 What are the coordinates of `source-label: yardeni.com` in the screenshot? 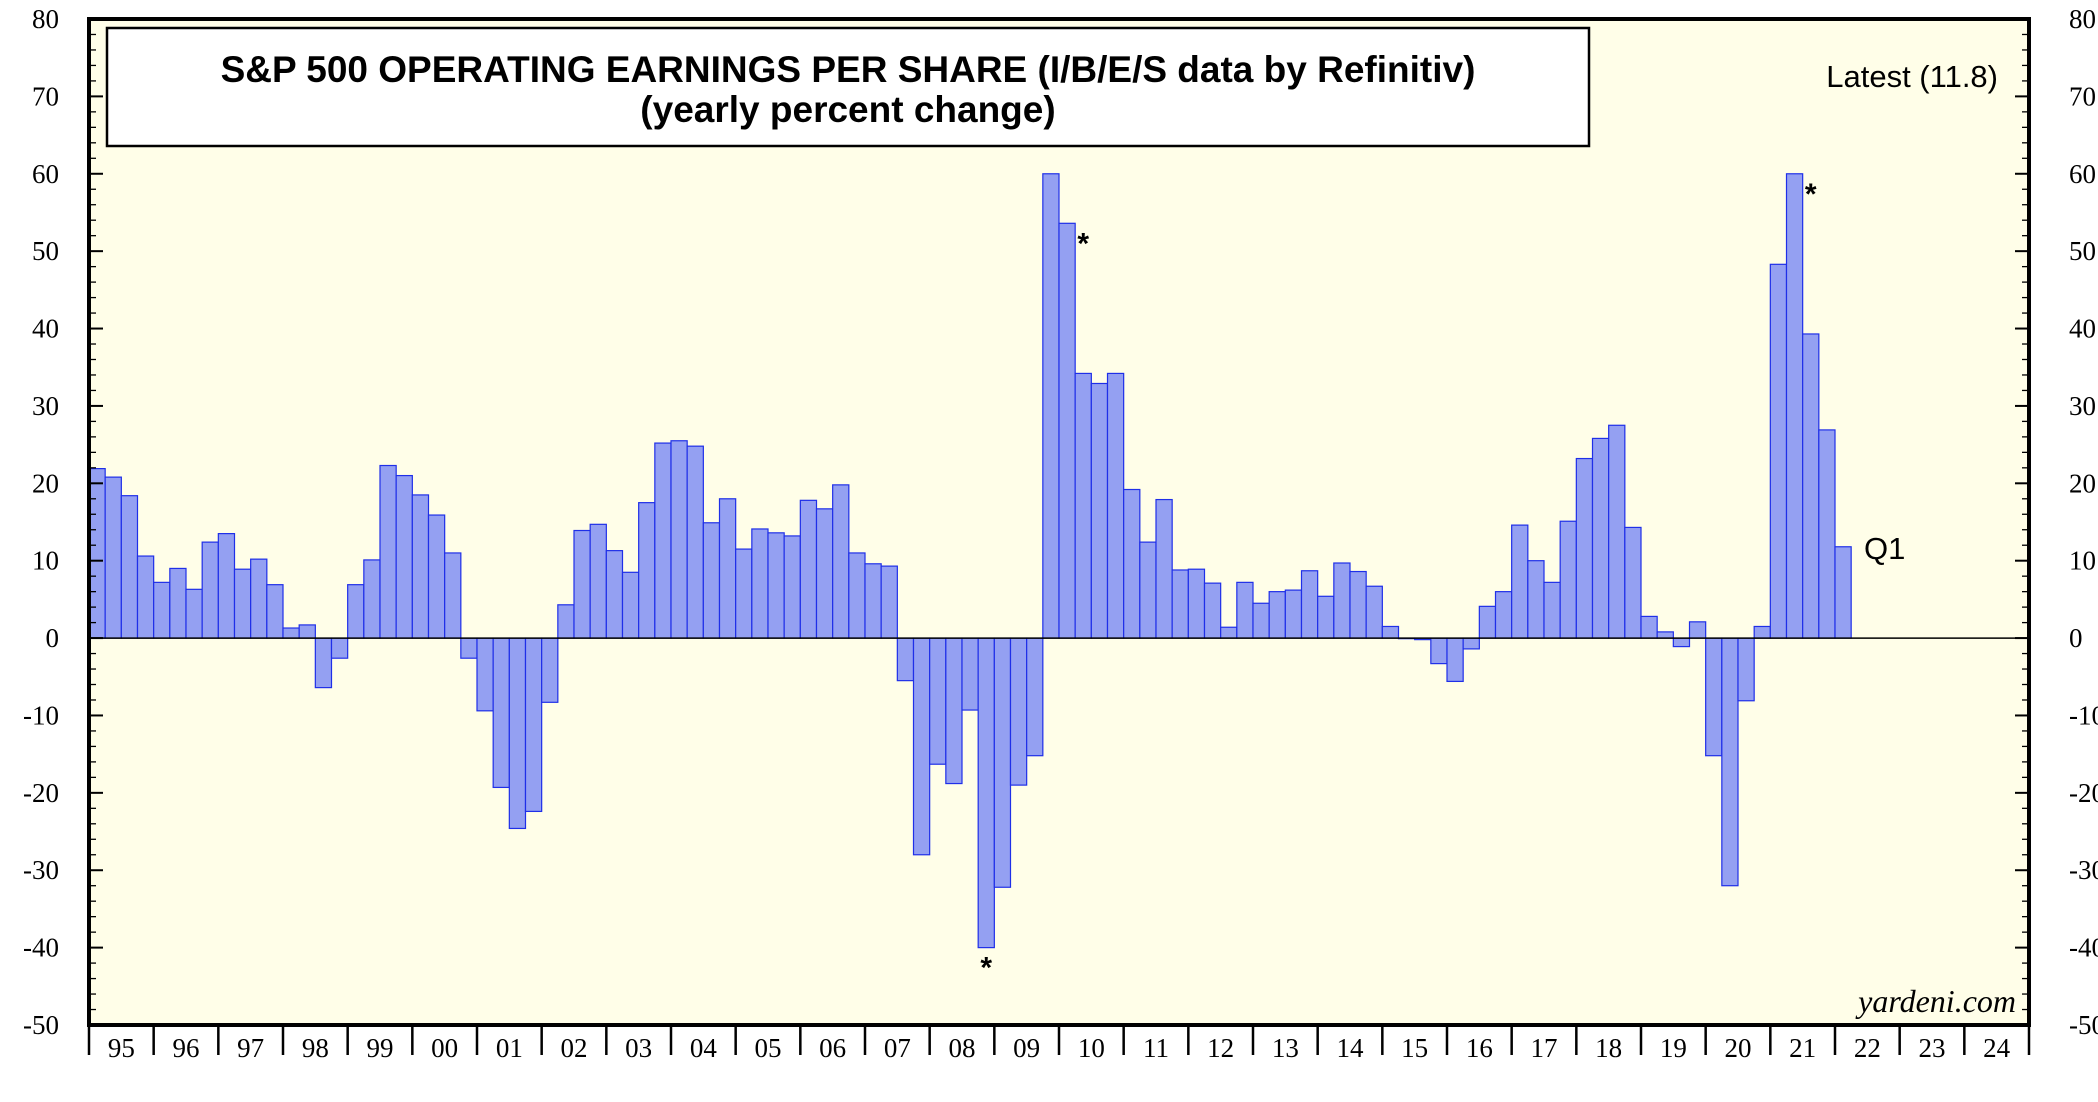 It's located at (1935, 1001).